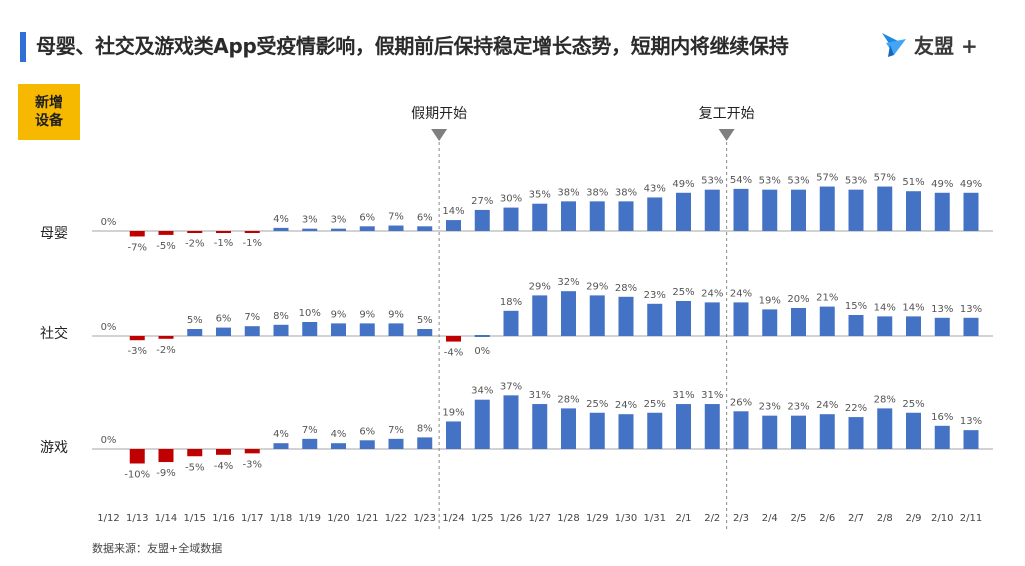 The image size is (1025, 566). Describe the element at coordinates (894, 45) in the screenshot. I see `umeng-bird-icon` at that location.